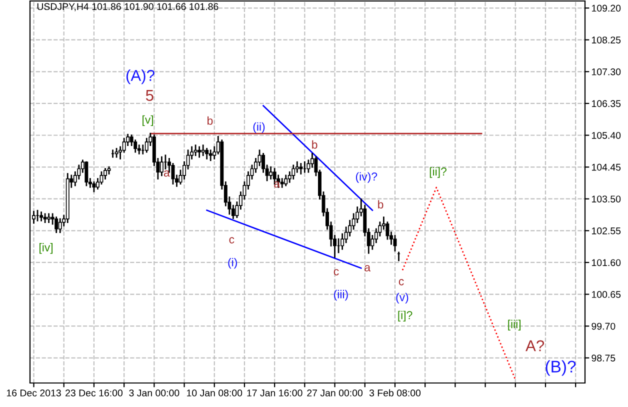  What do you see at coordinates (561, 368) in the screenshot?
I see `annotation: (B)?` at bounding box center [561, 368].